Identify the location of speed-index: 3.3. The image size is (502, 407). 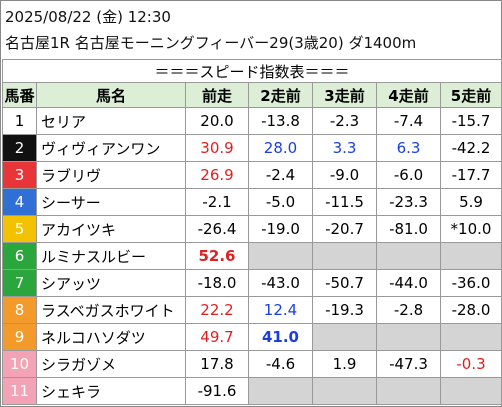
(344, 148).